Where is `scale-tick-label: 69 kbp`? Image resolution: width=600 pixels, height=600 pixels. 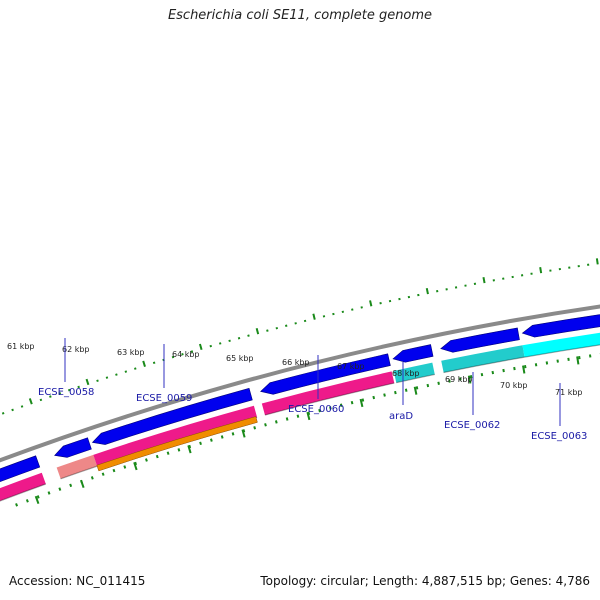 scale-tick-label: 69 kbp is located at coordinates (459, 379).